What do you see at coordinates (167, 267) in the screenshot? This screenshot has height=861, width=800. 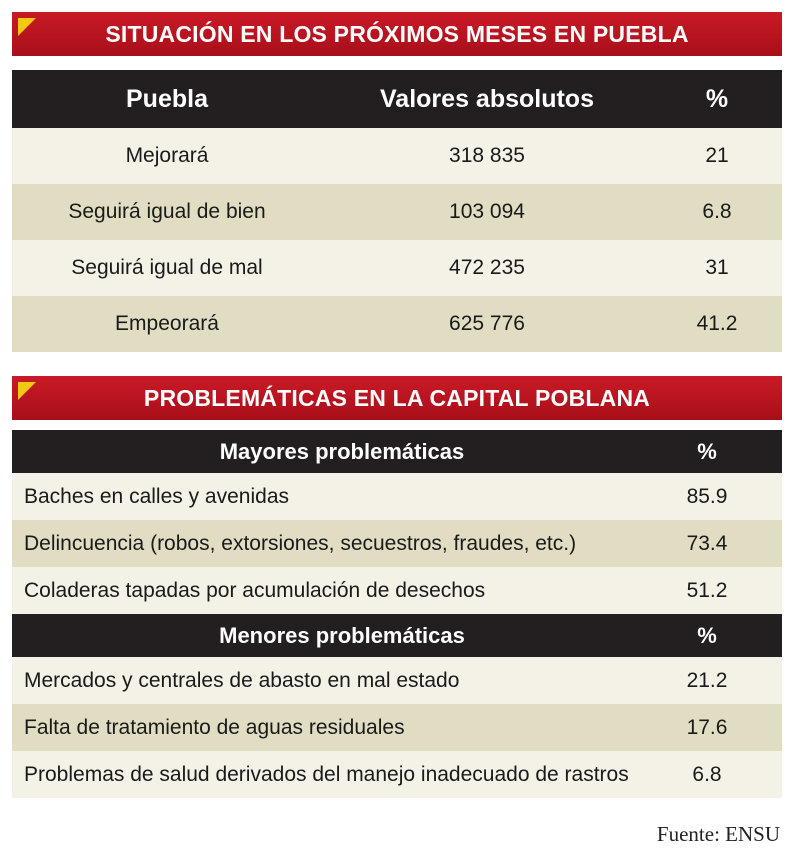 I see `row-label: Seguirá igual de mal` at bounding box center [167, 267].